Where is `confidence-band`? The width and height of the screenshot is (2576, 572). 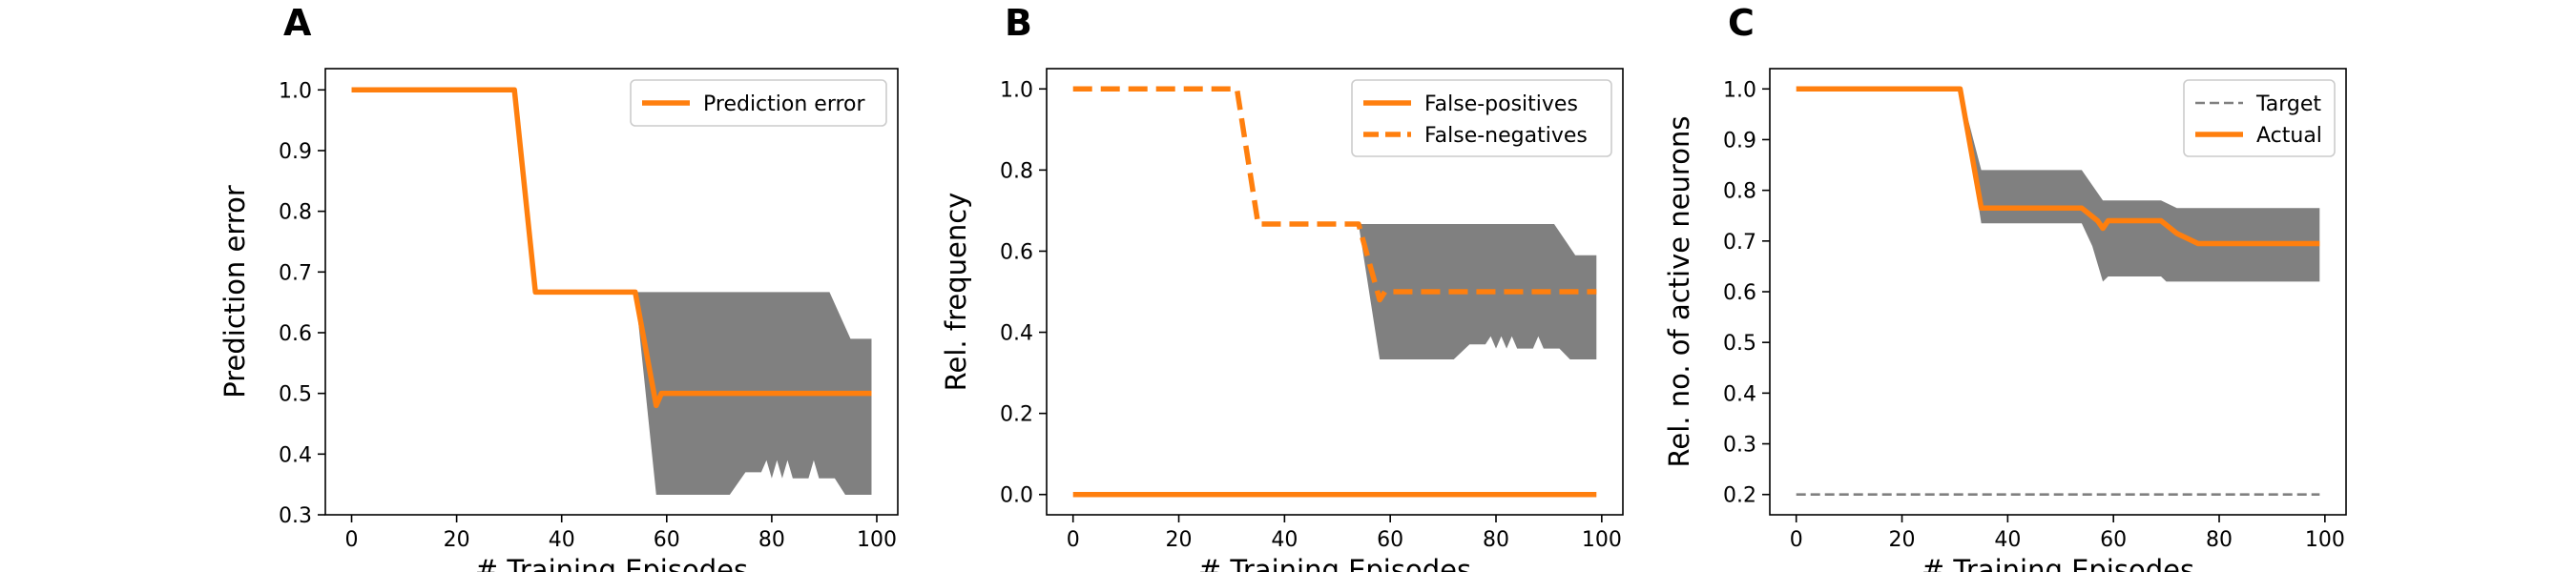 confidence-band is located at coordinates (2140, 185).